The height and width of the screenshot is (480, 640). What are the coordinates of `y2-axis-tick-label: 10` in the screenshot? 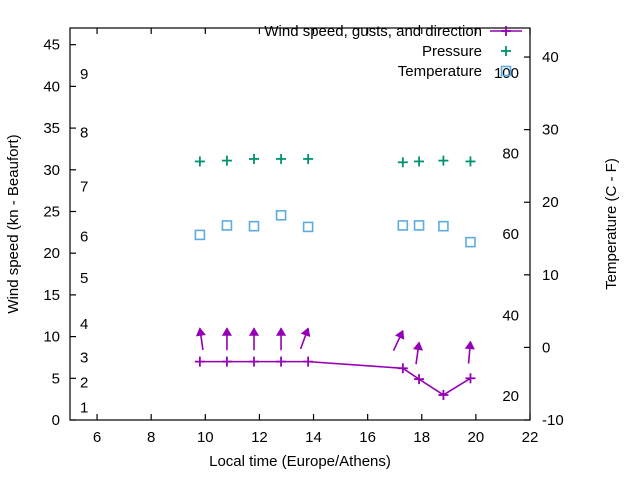 It's located at (550, 275).